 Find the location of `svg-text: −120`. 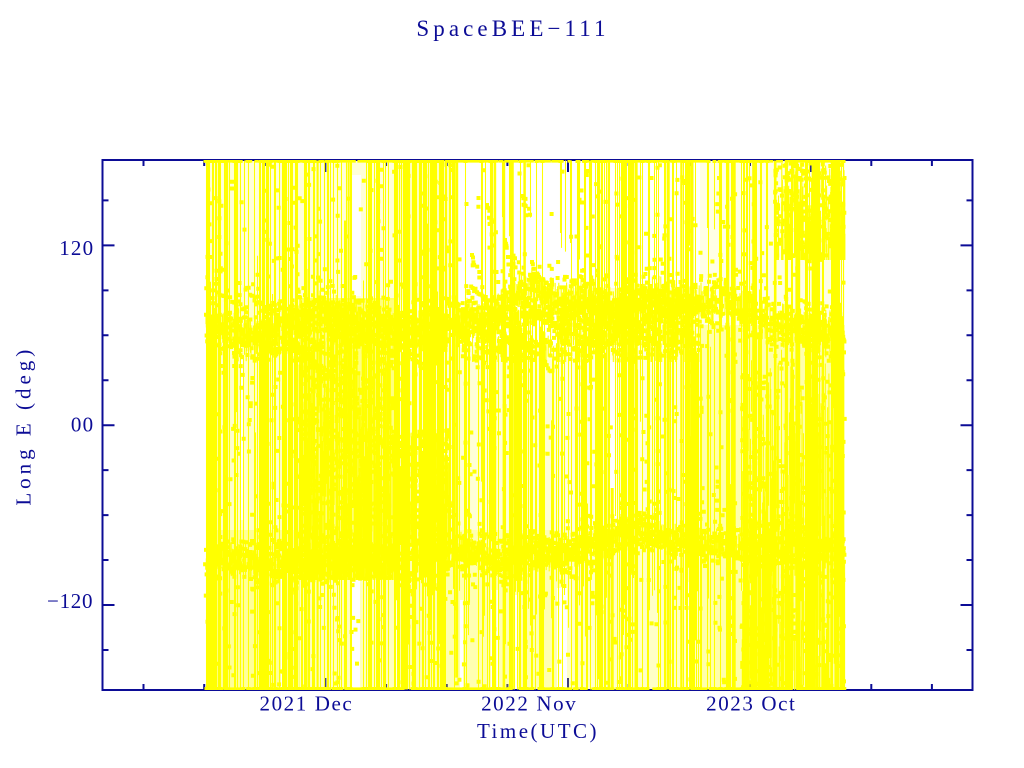

svg-text: −120 is located at coordinates (70, 601).